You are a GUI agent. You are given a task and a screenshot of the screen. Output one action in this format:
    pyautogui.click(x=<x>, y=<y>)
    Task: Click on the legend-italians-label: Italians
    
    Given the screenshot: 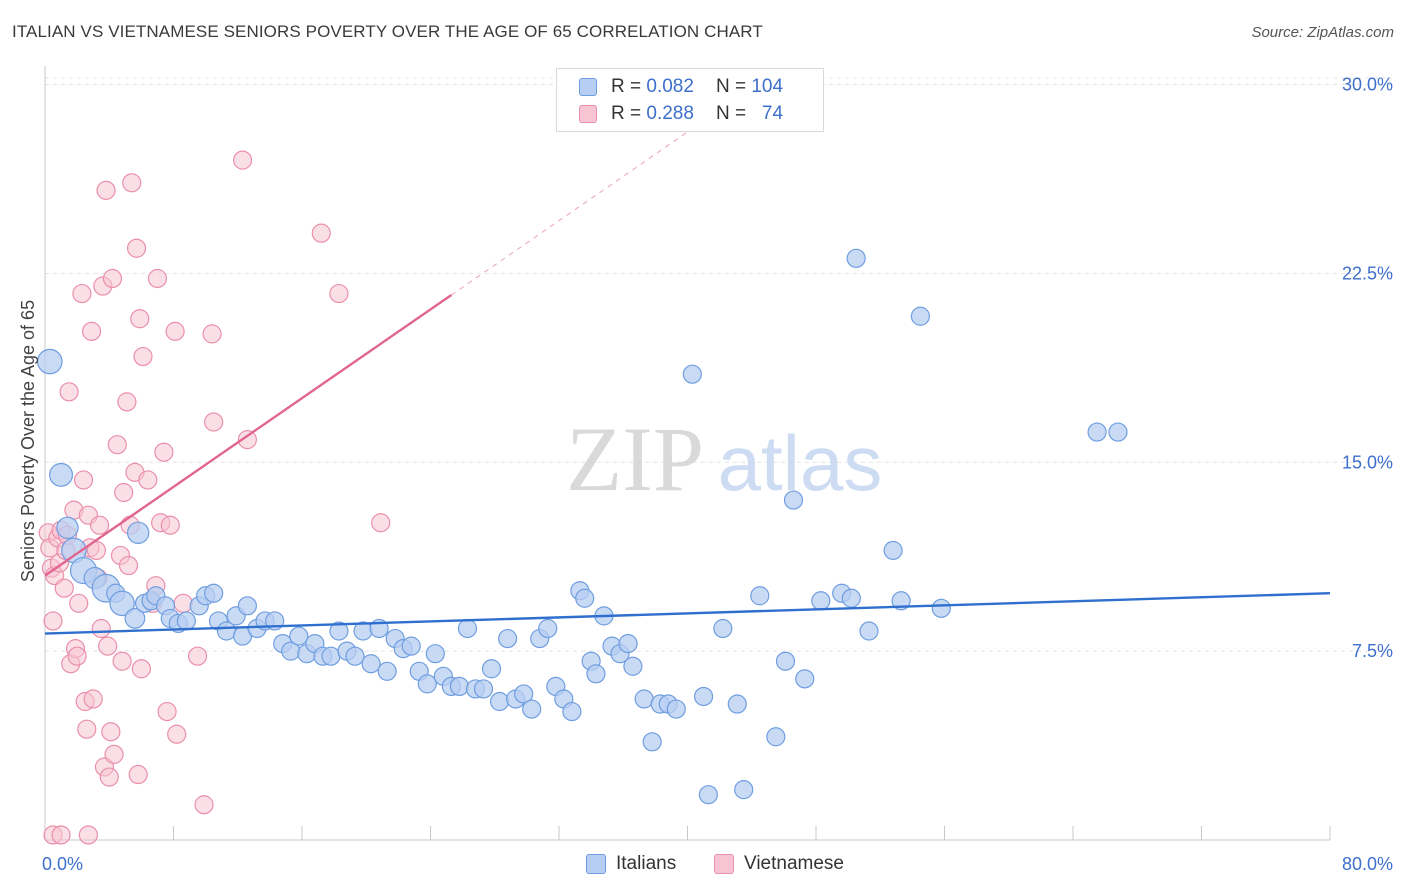 What is the action you would take?
    pyautogui.click(x=646, y=863)
    